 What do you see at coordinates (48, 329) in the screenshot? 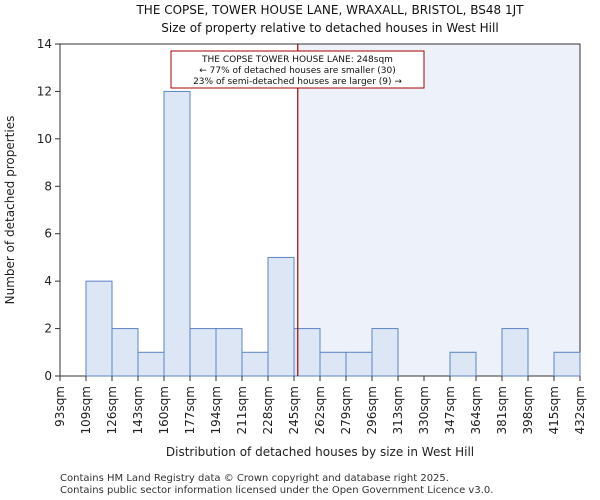
I see `y-tick-label: 2` at bounding box center [48, 329].